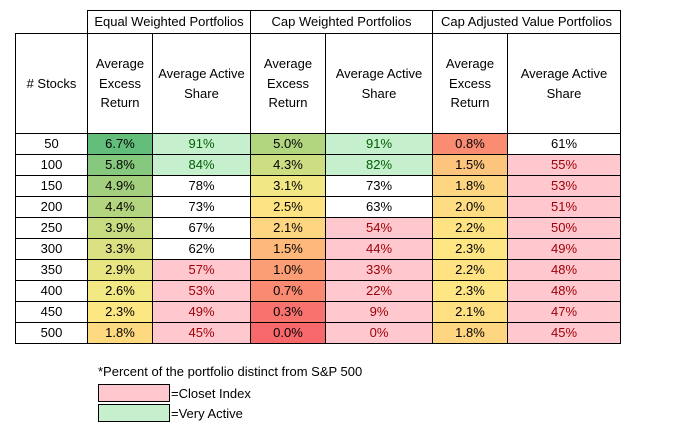 This screenshot has width=690, height=431. Describe the element at coordinates (470, 165) in the screenshot. I see `cell-adj-excess-return: 1.5%` at that location.